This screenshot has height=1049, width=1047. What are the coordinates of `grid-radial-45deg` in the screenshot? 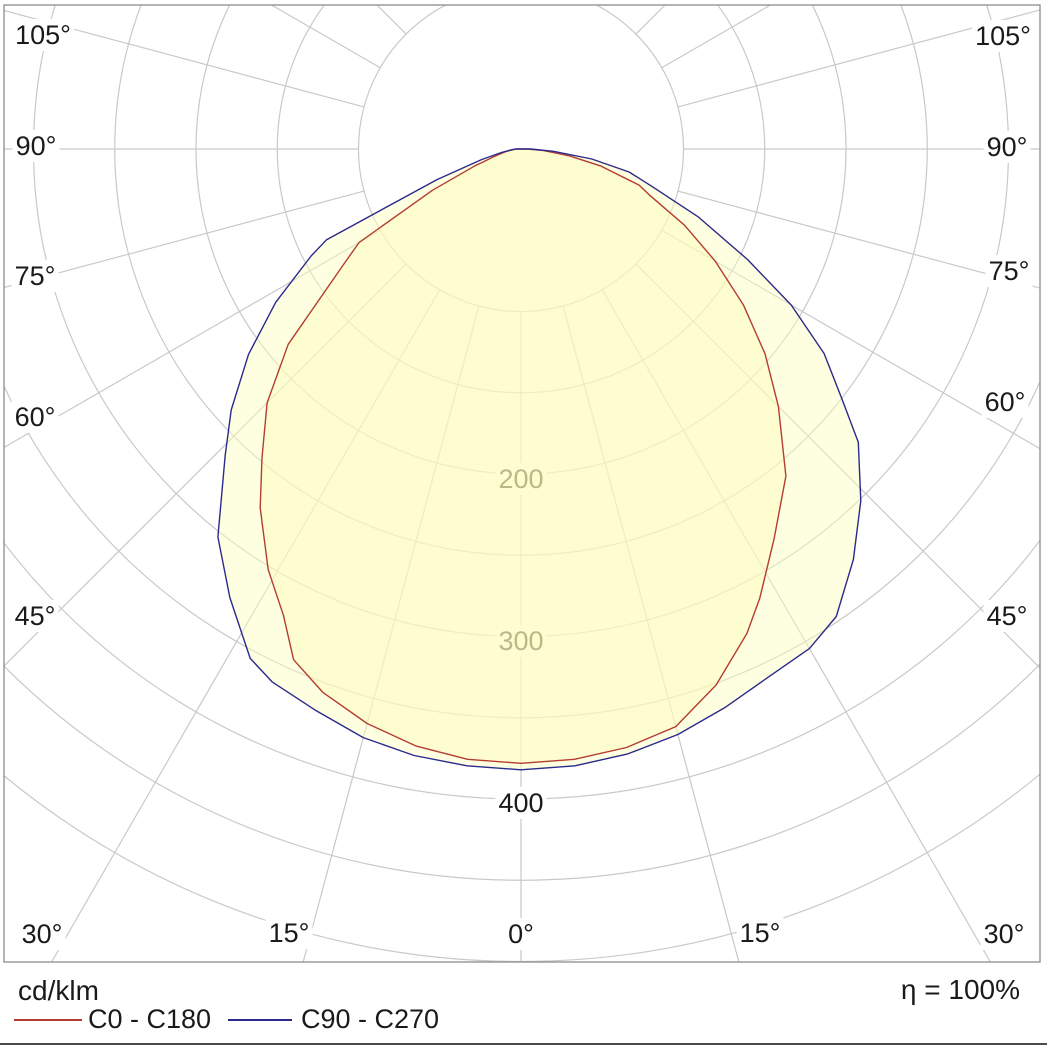 It's located at (837, 466).